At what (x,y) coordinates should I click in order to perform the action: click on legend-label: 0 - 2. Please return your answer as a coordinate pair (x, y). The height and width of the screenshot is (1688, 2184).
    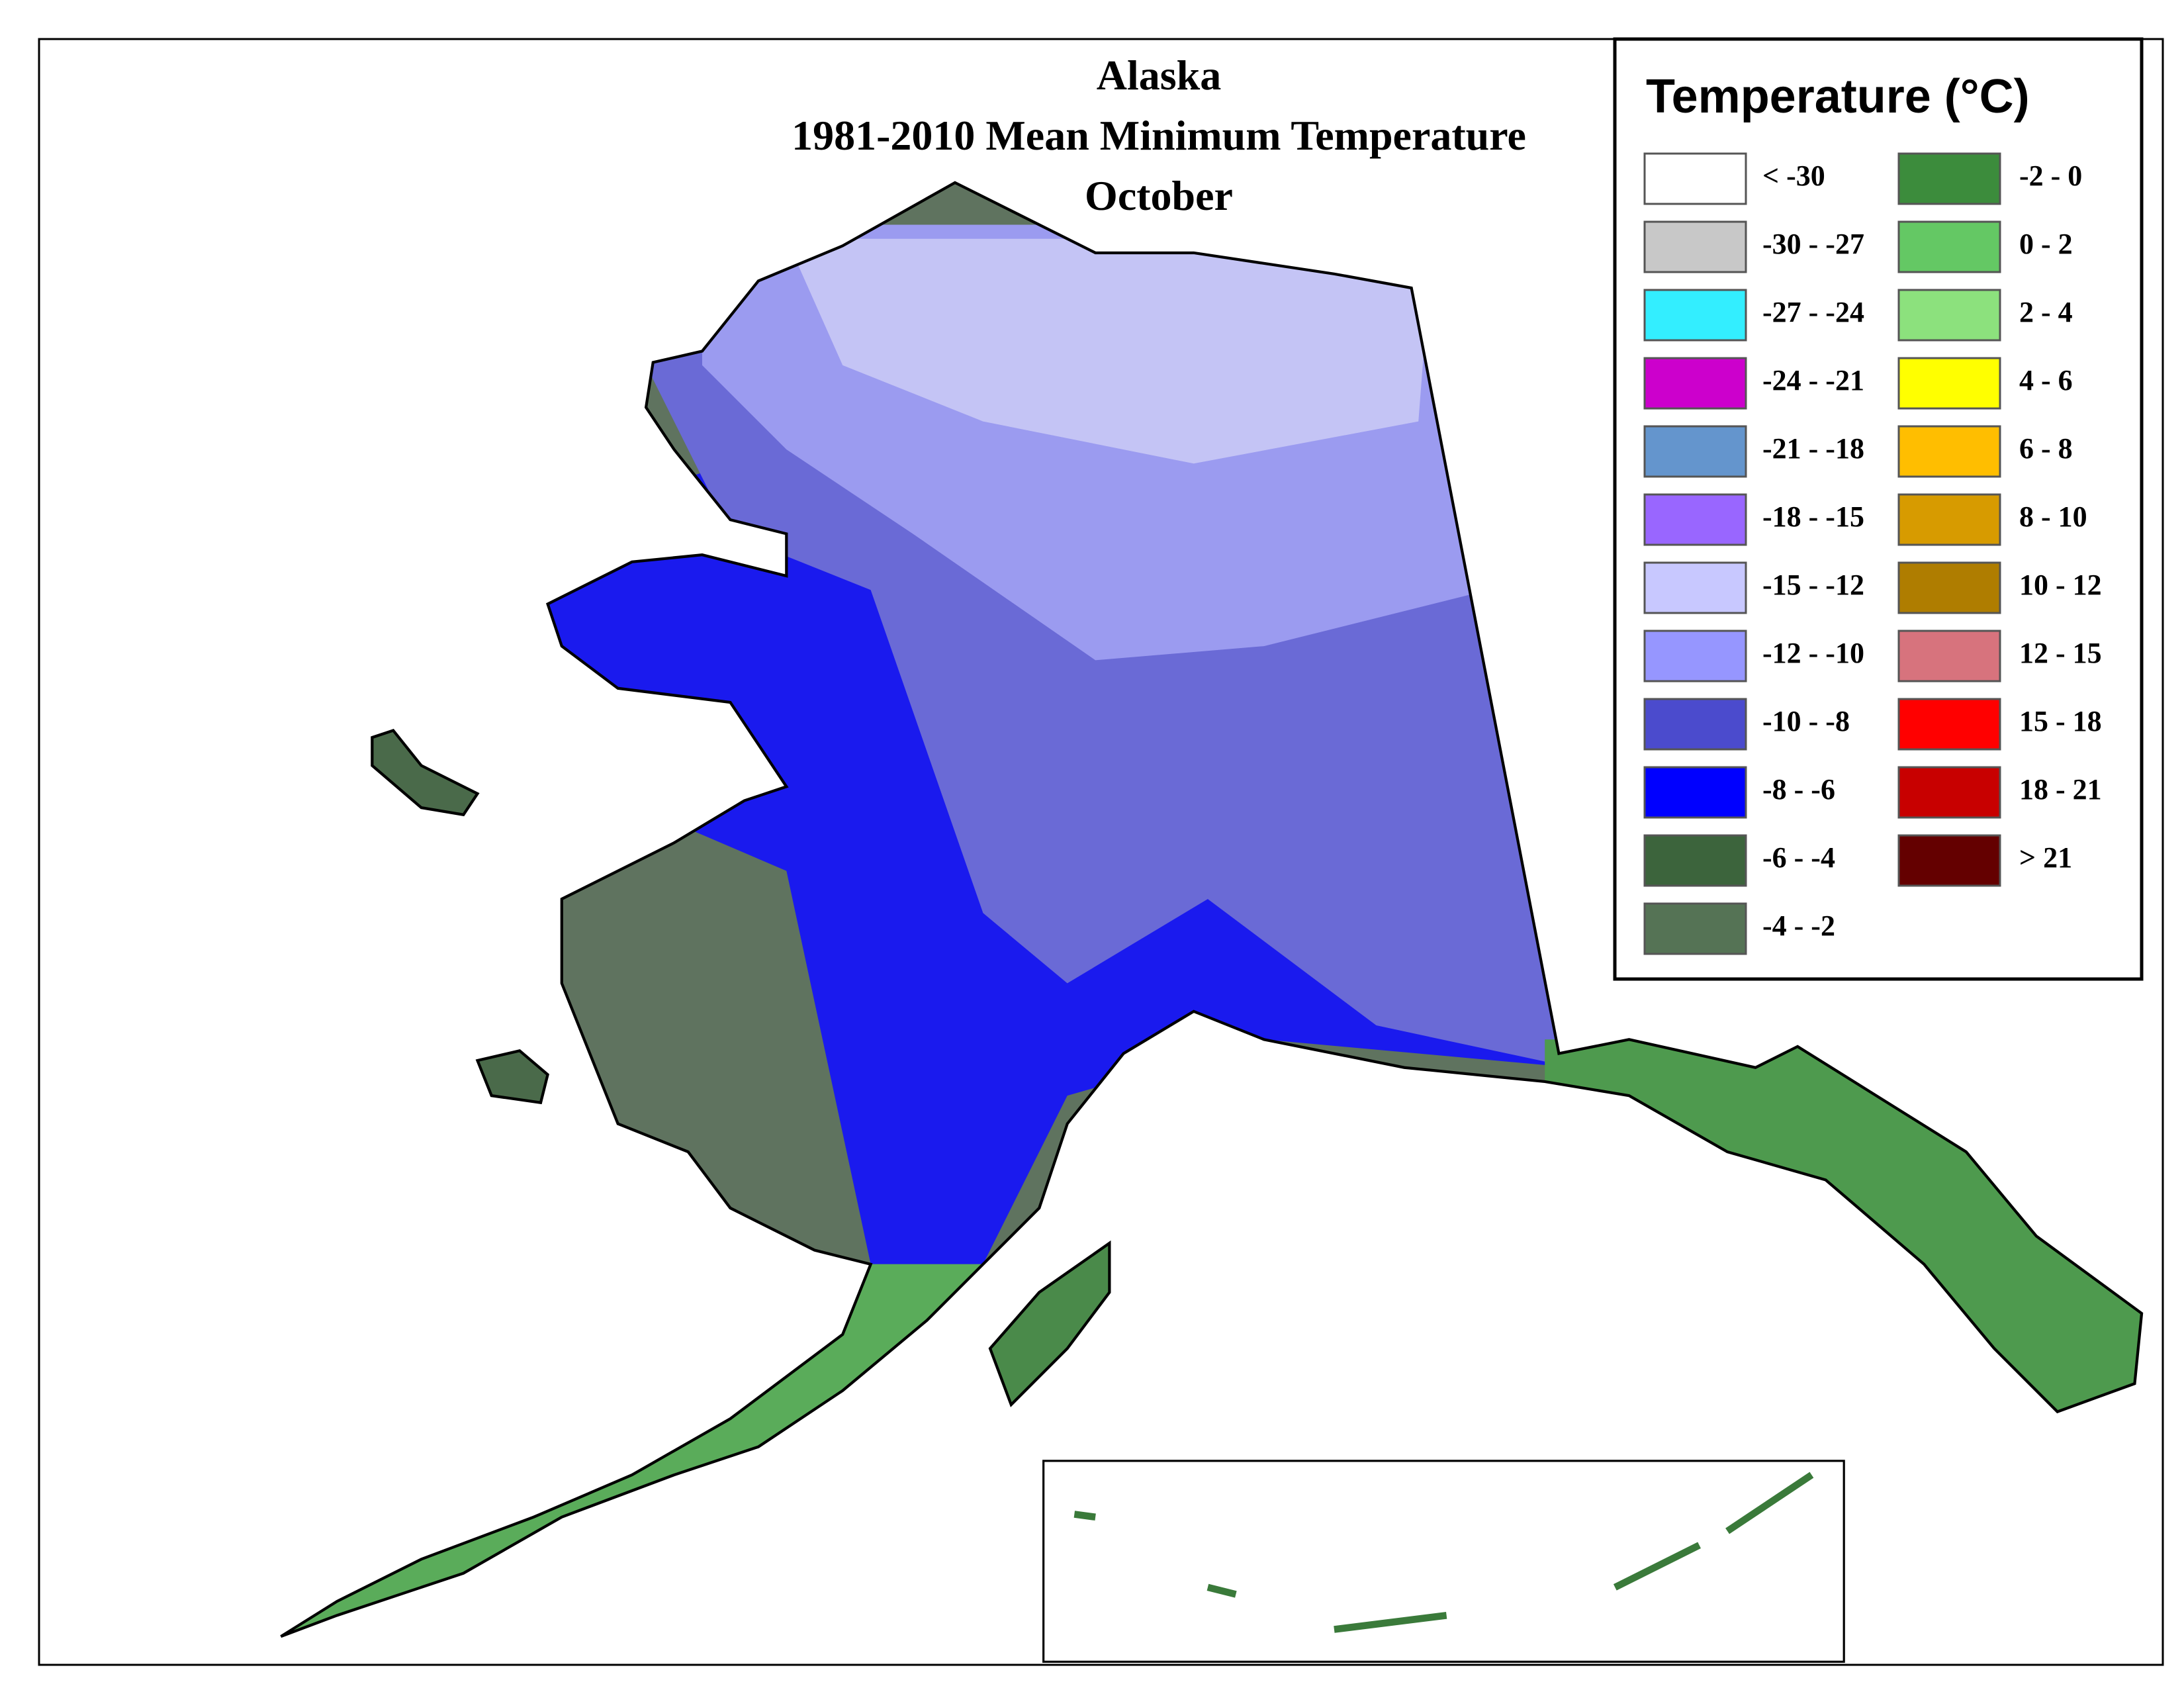
    Looking at the image, I should click on (2046, 244).